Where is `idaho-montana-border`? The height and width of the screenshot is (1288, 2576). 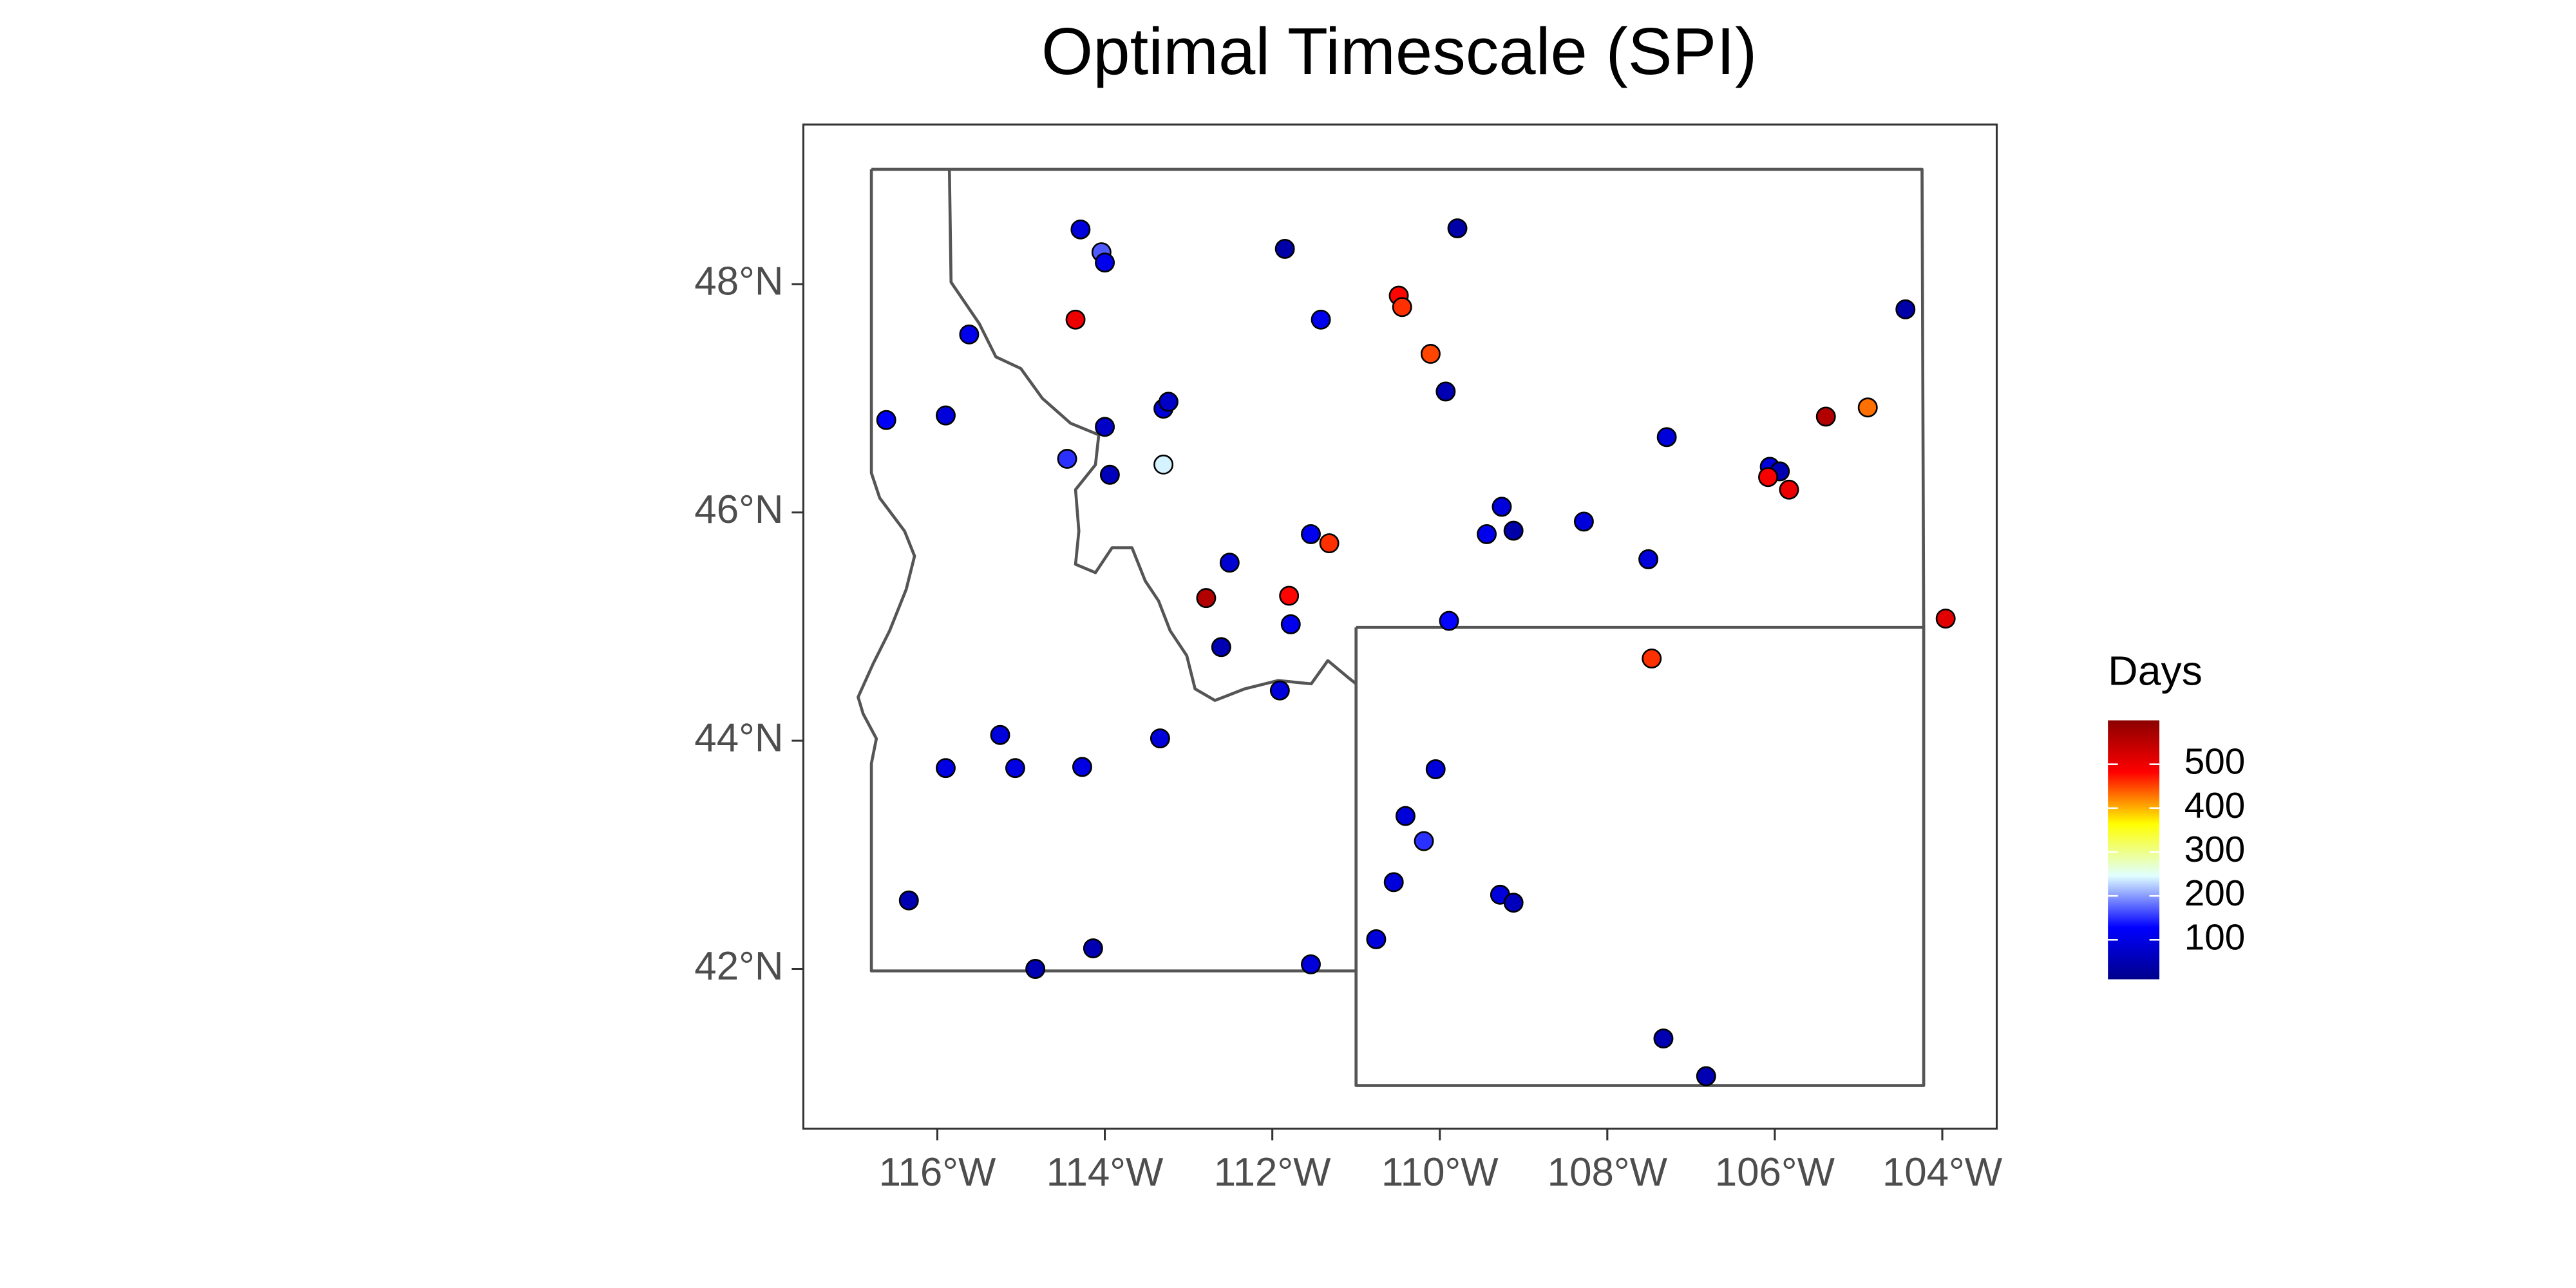 idaho-montana-border is located at coordinates (1153, 435).